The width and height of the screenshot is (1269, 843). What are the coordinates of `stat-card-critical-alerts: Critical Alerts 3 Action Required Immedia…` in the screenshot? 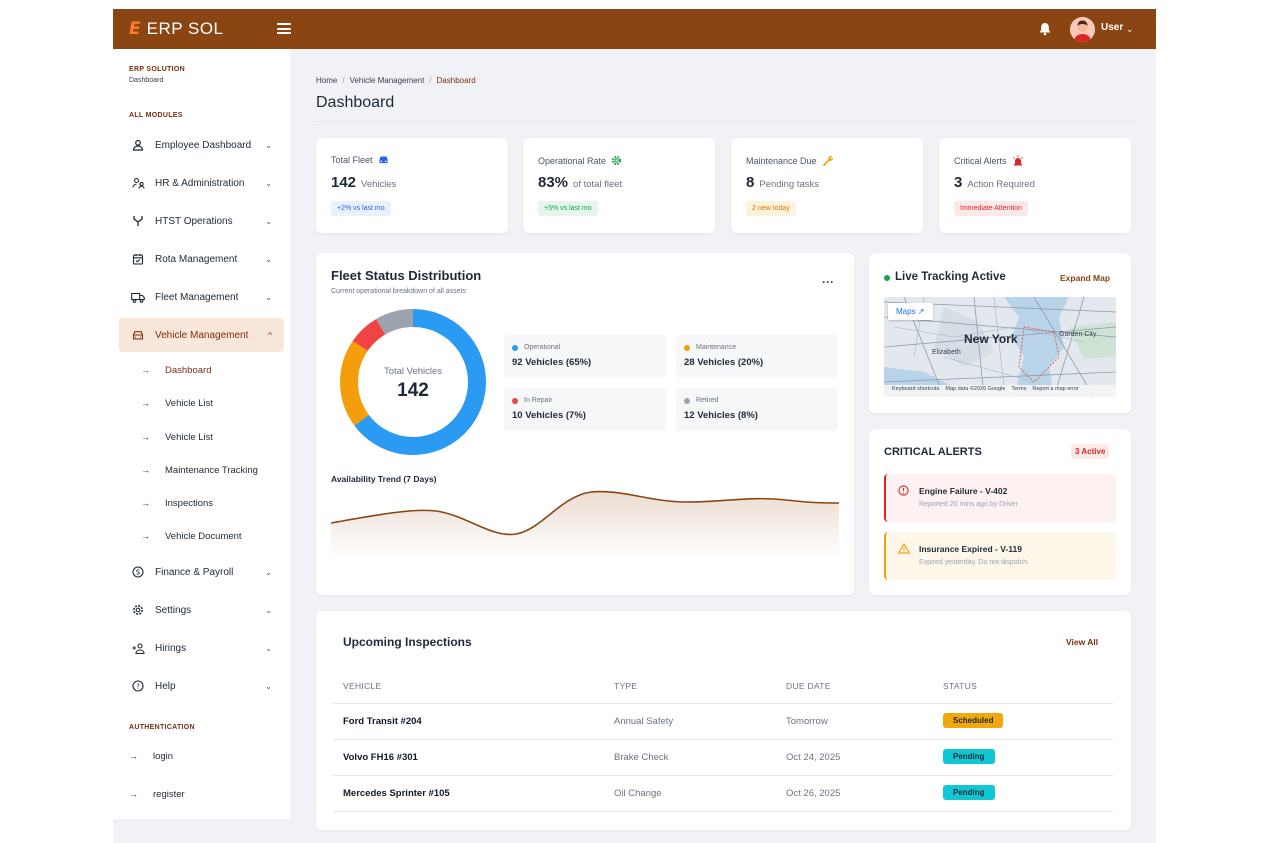 It's located at (1035, 185).